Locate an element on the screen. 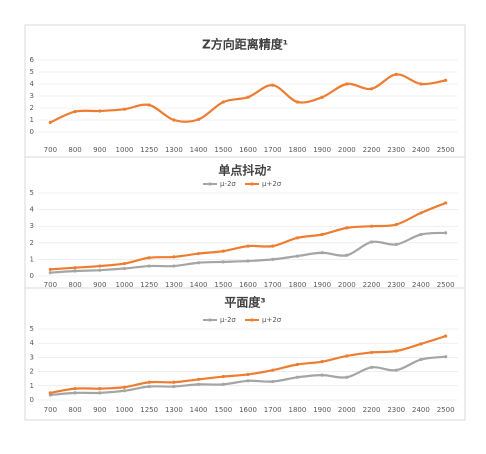  chart-title: Z方向距离精度¹ is located at coordinates (245, 44).